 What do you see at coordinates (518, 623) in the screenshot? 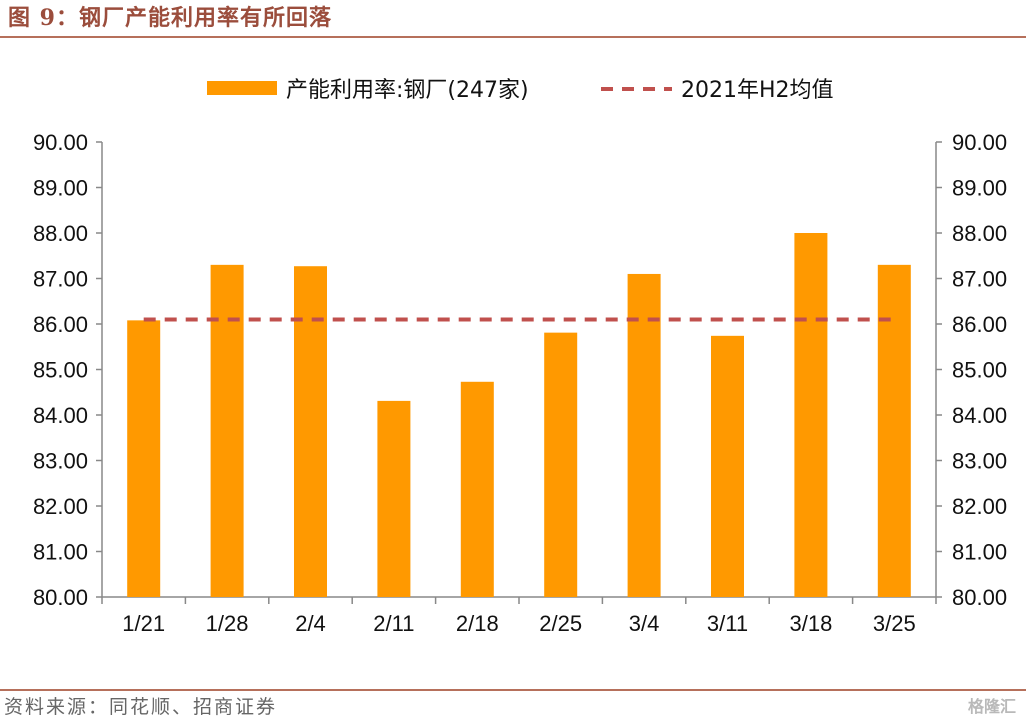
I see `x-tick-labels: 1/21 1/28 2/4 2/11 2/18 2/25 3/4 3/11 3/18 3/25` at bounding box center [518, 623].